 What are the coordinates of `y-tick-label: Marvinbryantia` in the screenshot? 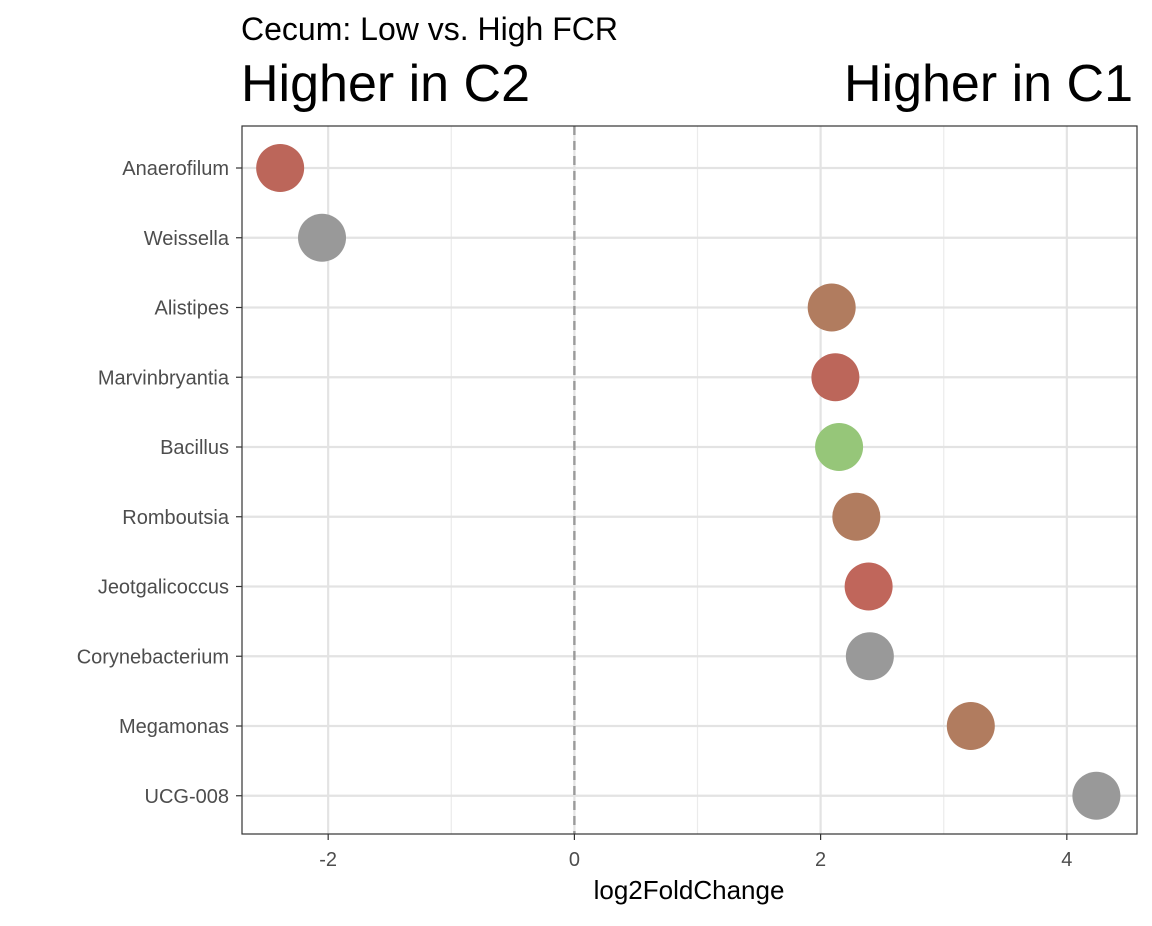 It's located at (164, 378).